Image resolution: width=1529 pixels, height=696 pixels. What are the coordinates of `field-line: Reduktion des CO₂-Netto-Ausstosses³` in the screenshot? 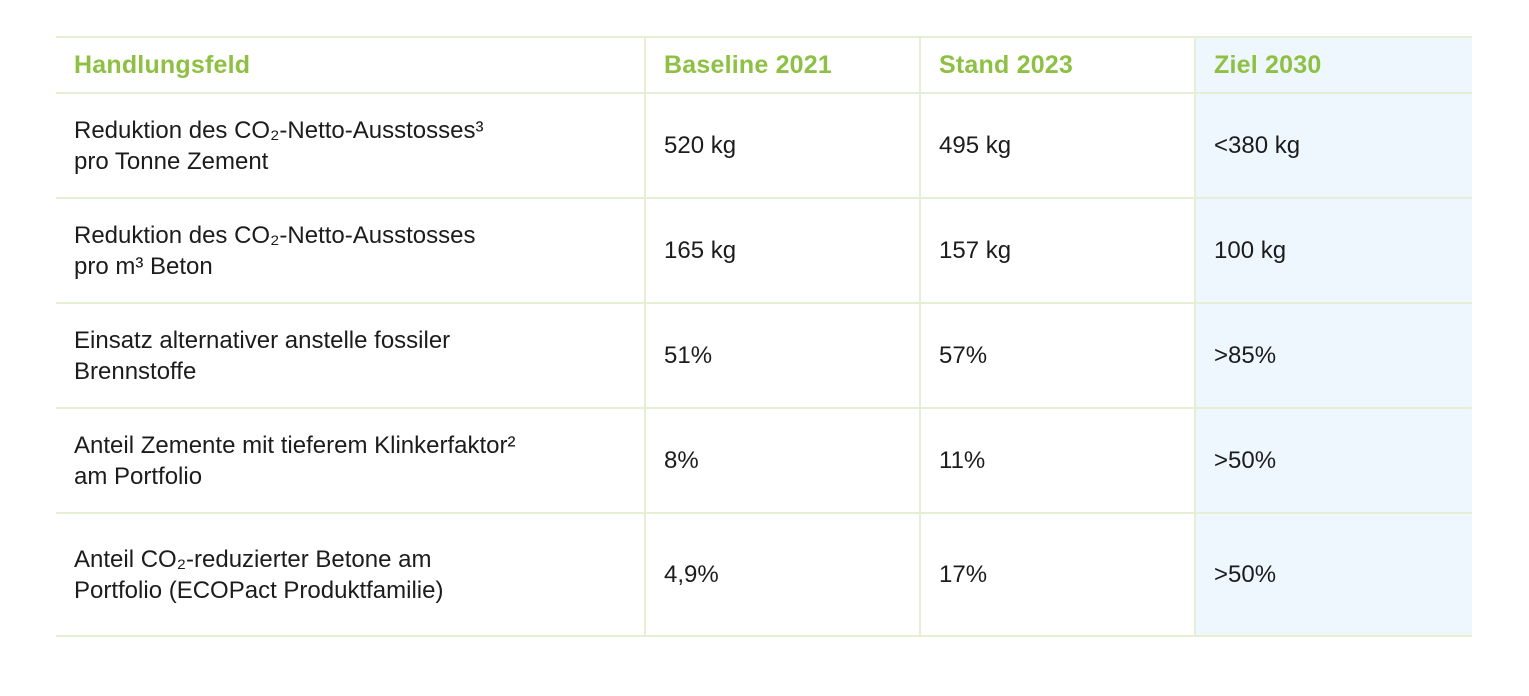 It's located at (279, 130).